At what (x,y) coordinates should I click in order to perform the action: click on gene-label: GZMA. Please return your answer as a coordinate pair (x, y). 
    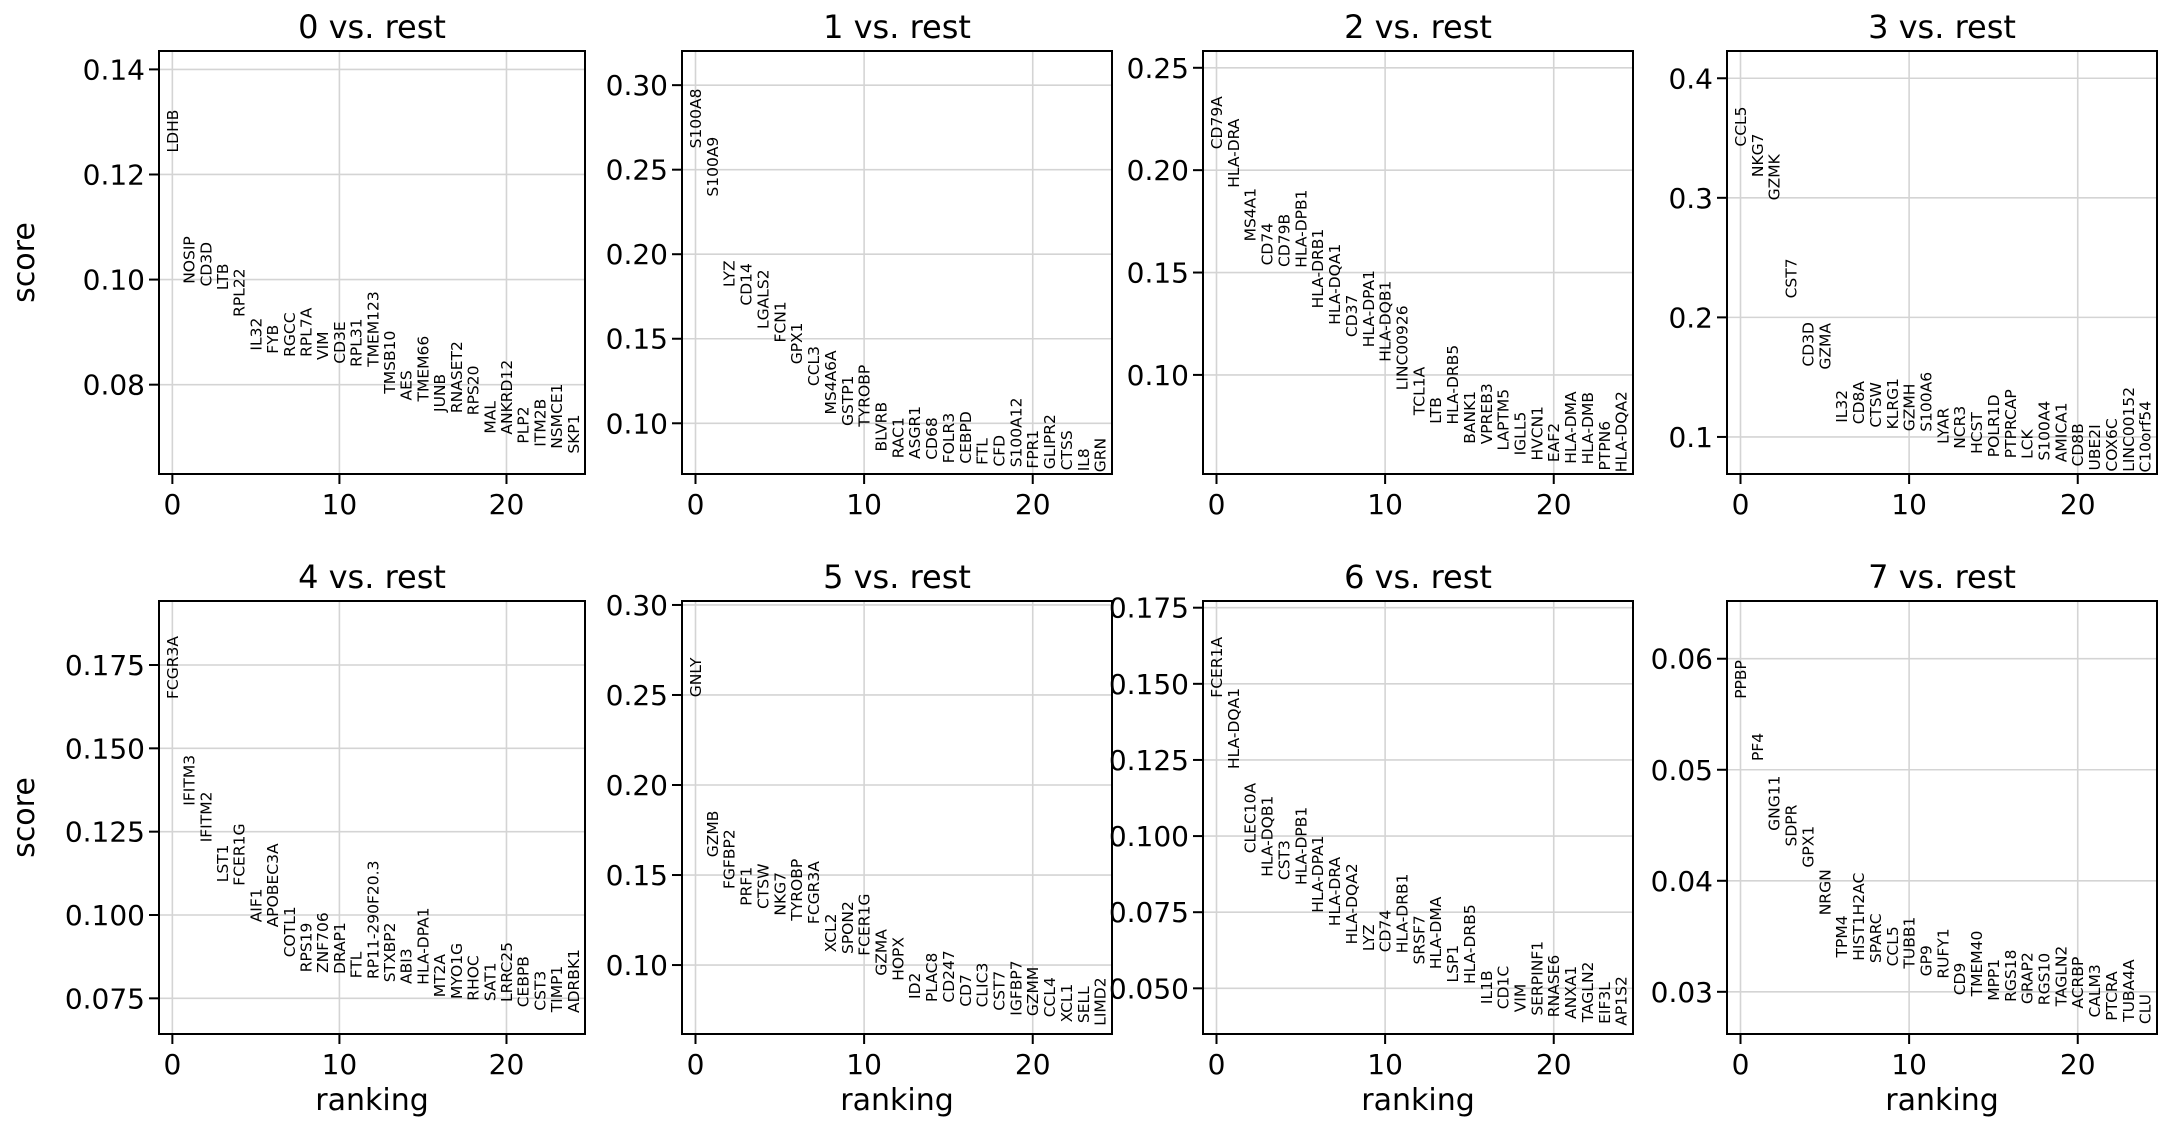
    Looking at the image, I should click on (882, 952).